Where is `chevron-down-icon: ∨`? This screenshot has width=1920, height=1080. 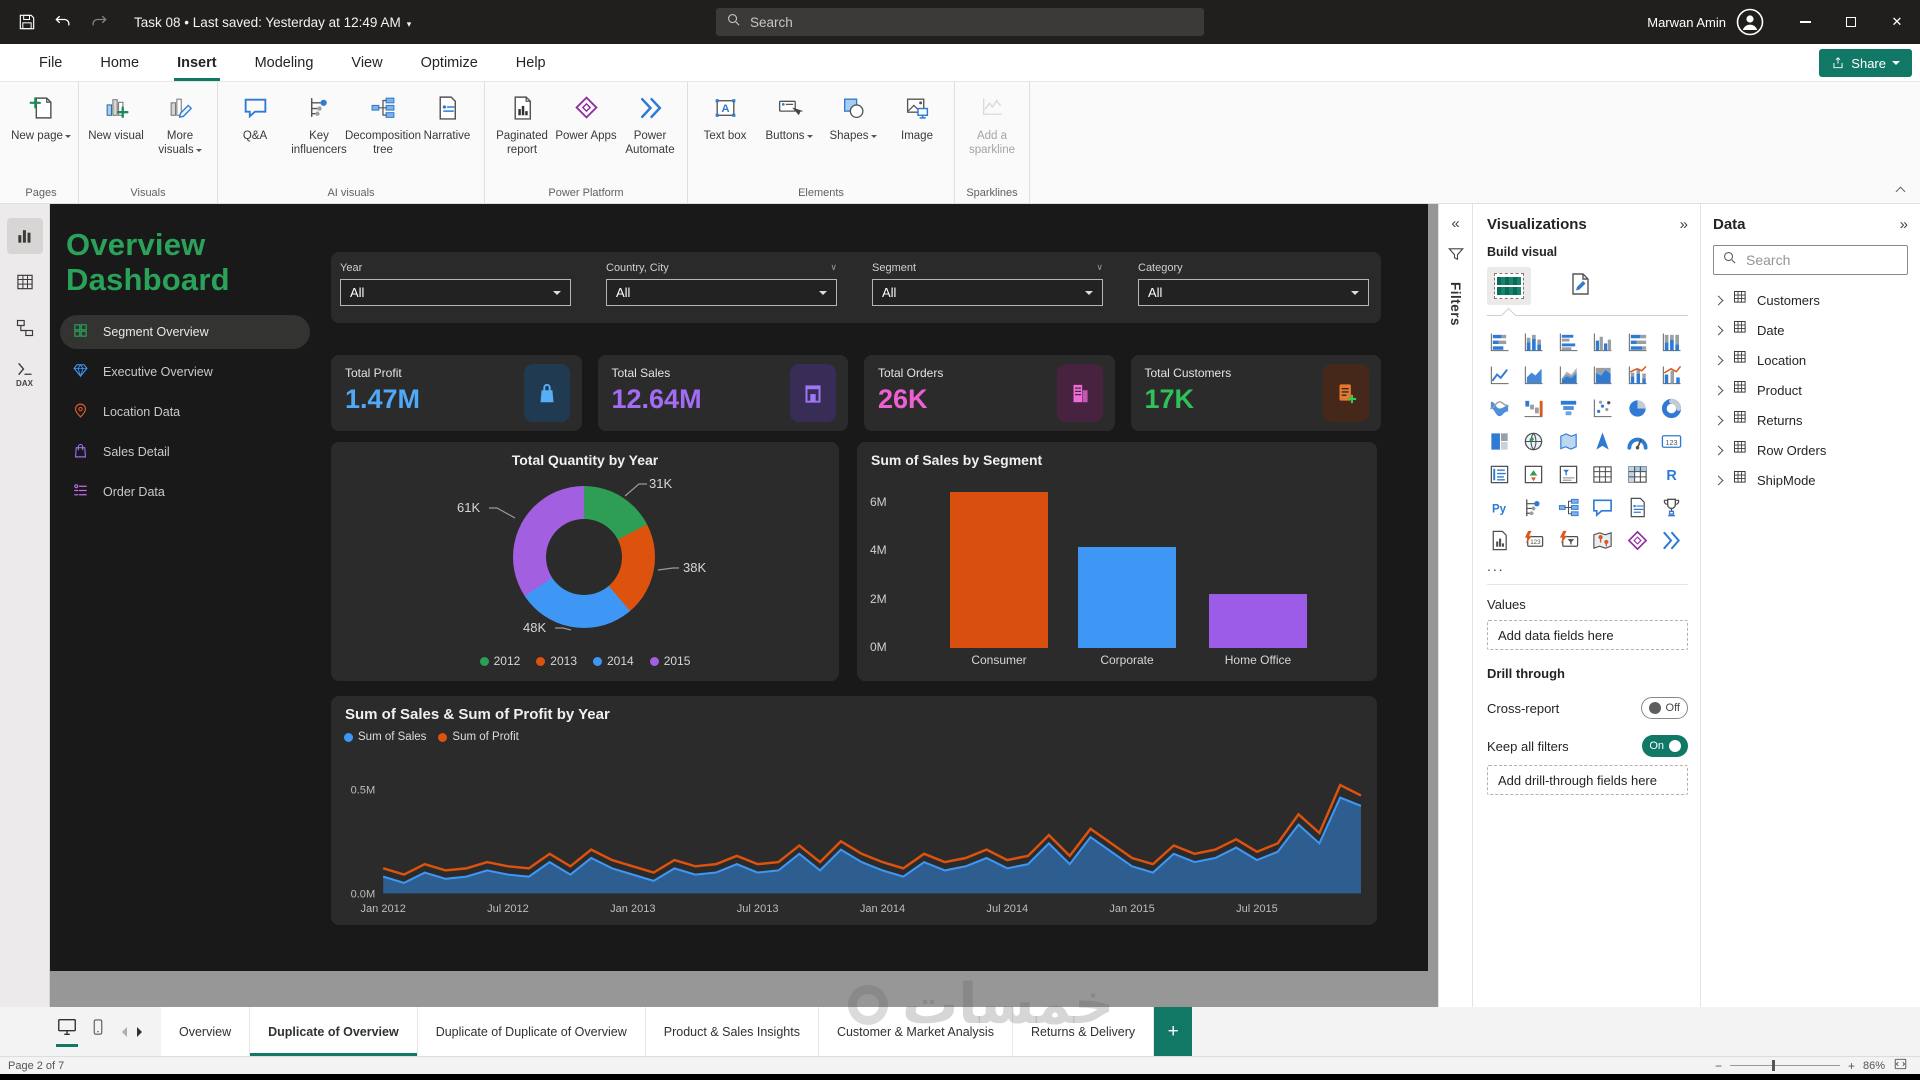
chevron-down-icon: ∨ is located at coordinates (1099, 267).